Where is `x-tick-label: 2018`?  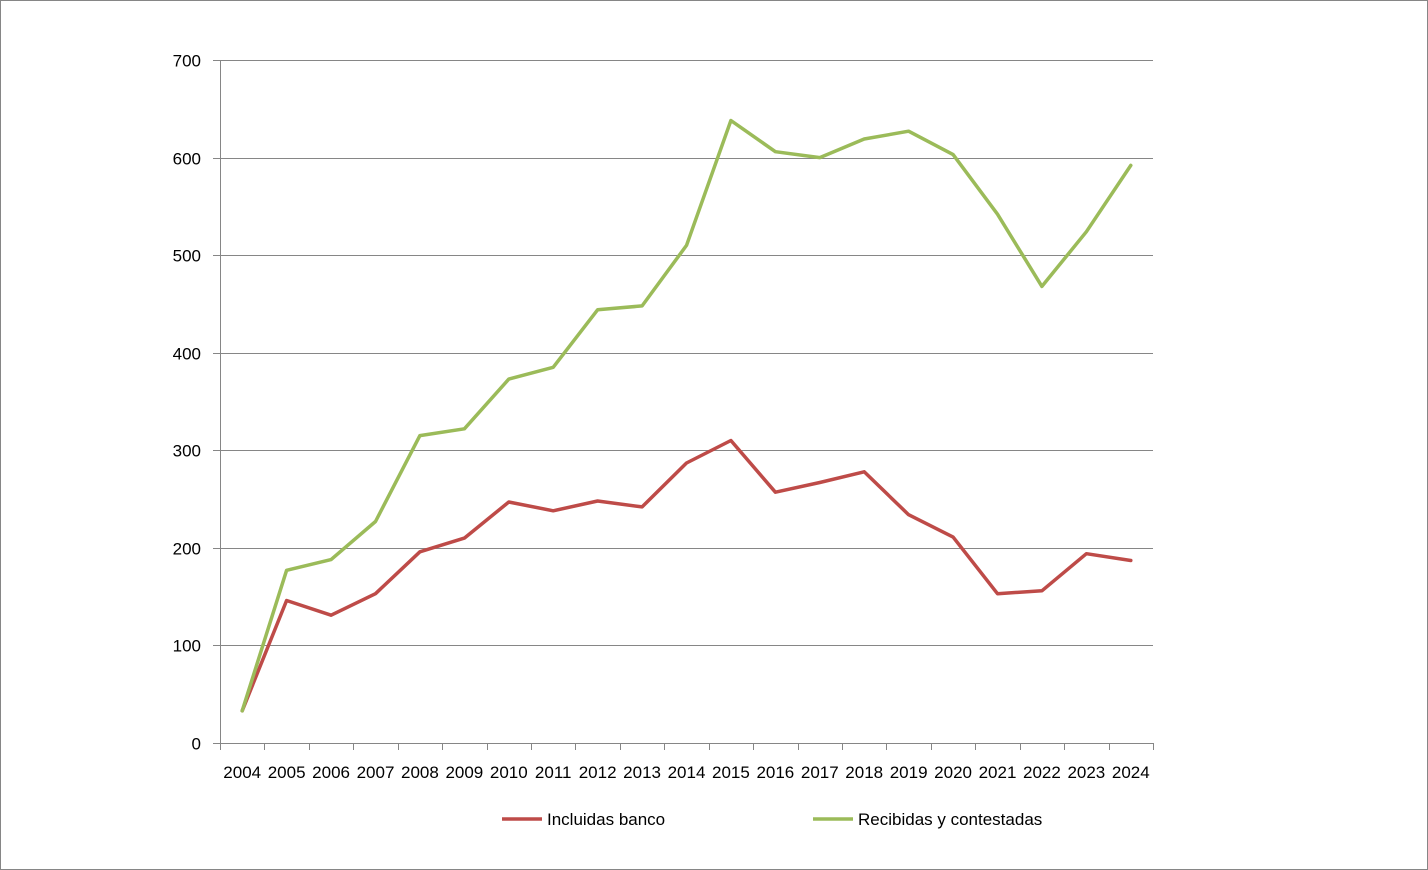
x-tick-label: 2018 is located at coordinates (864, 772).